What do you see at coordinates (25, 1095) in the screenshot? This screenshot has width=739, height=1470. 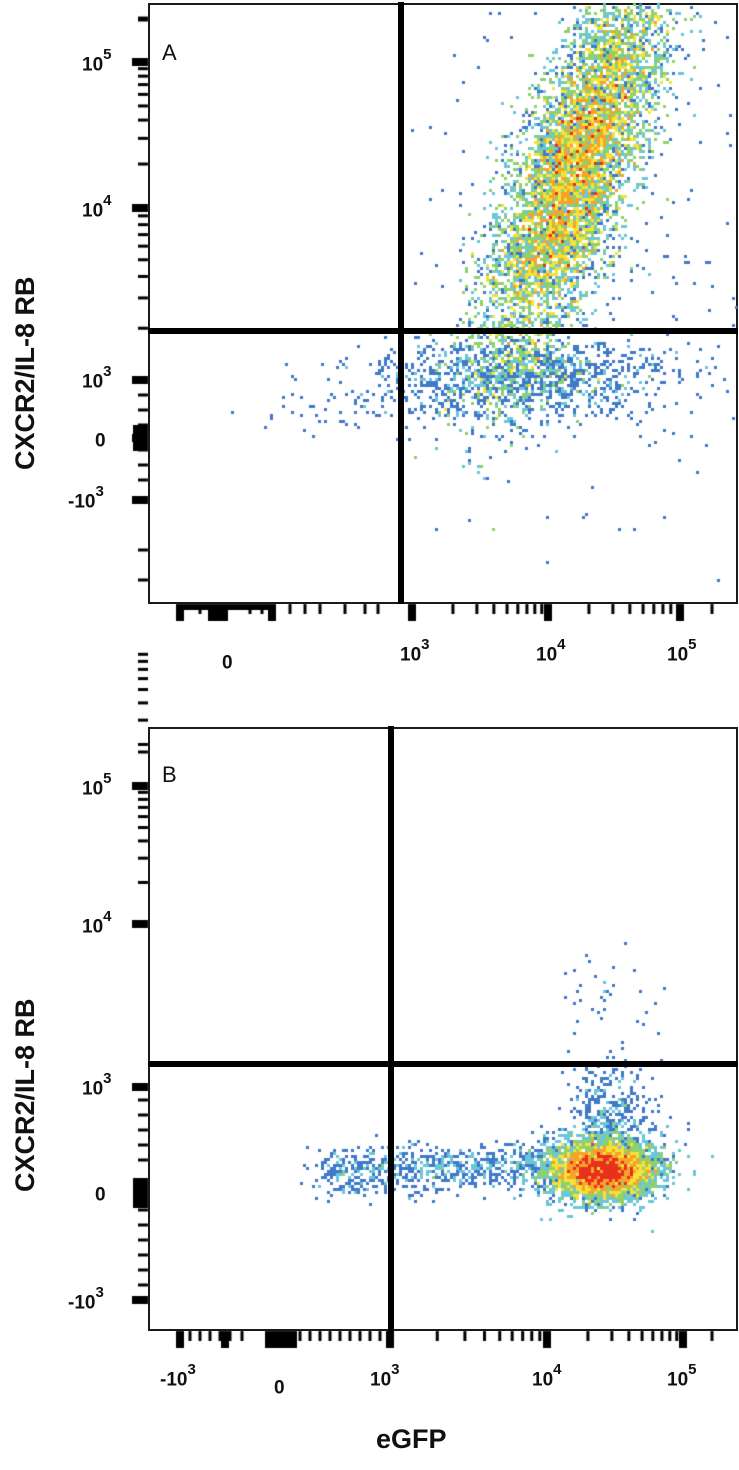 I see `y-axis-label-b: CXCR2/IL-8 RB` at bounding box center [25, 1095].